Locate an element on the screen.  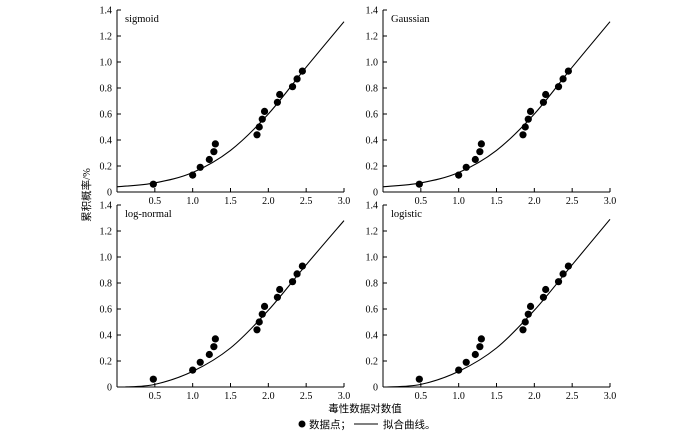
legend-curve-label: 拟合曲线。 is located at coordinates (409, 424).